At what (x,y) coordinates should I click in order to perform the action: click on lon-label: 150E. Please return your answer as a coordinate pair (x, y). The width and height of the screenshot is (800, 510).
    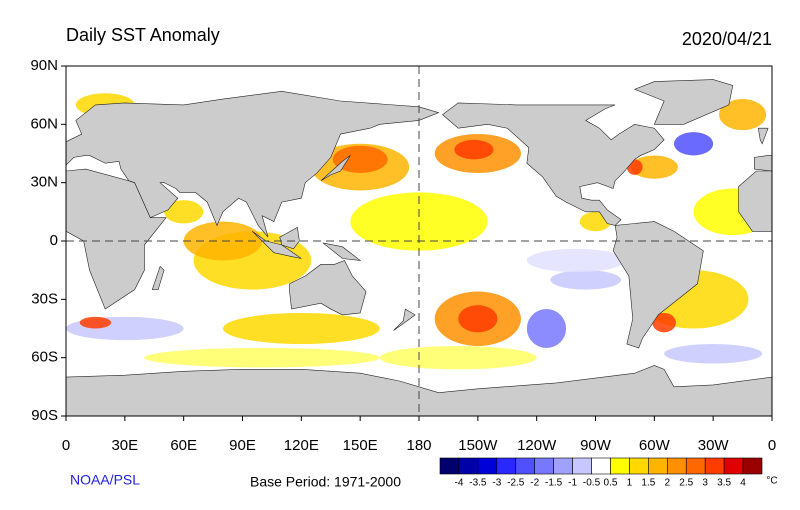
    Looking at the image, I should click on (360, 445).